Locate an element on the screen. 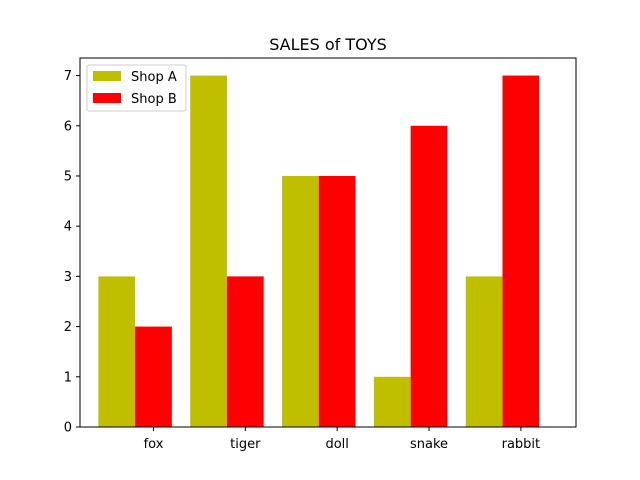  legend-label-shop-b: Shop B is located at coordinates (154, 99).